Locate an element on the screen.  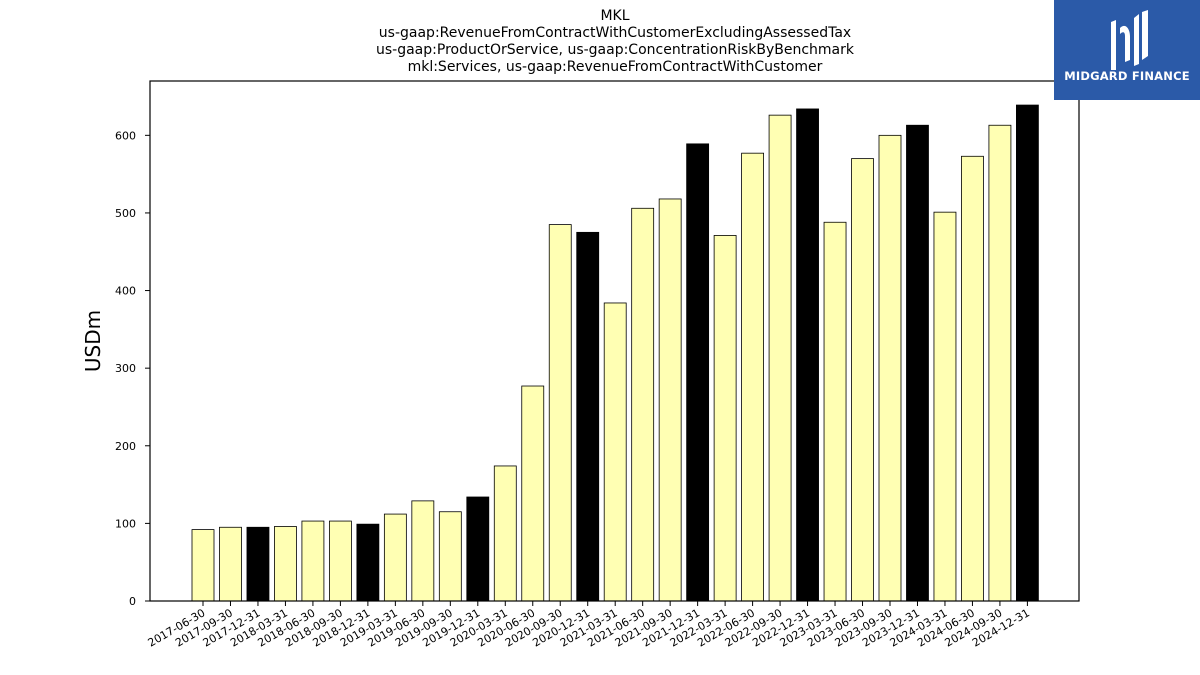
y-tick-label: 600 is located at coordinates (125, 135).